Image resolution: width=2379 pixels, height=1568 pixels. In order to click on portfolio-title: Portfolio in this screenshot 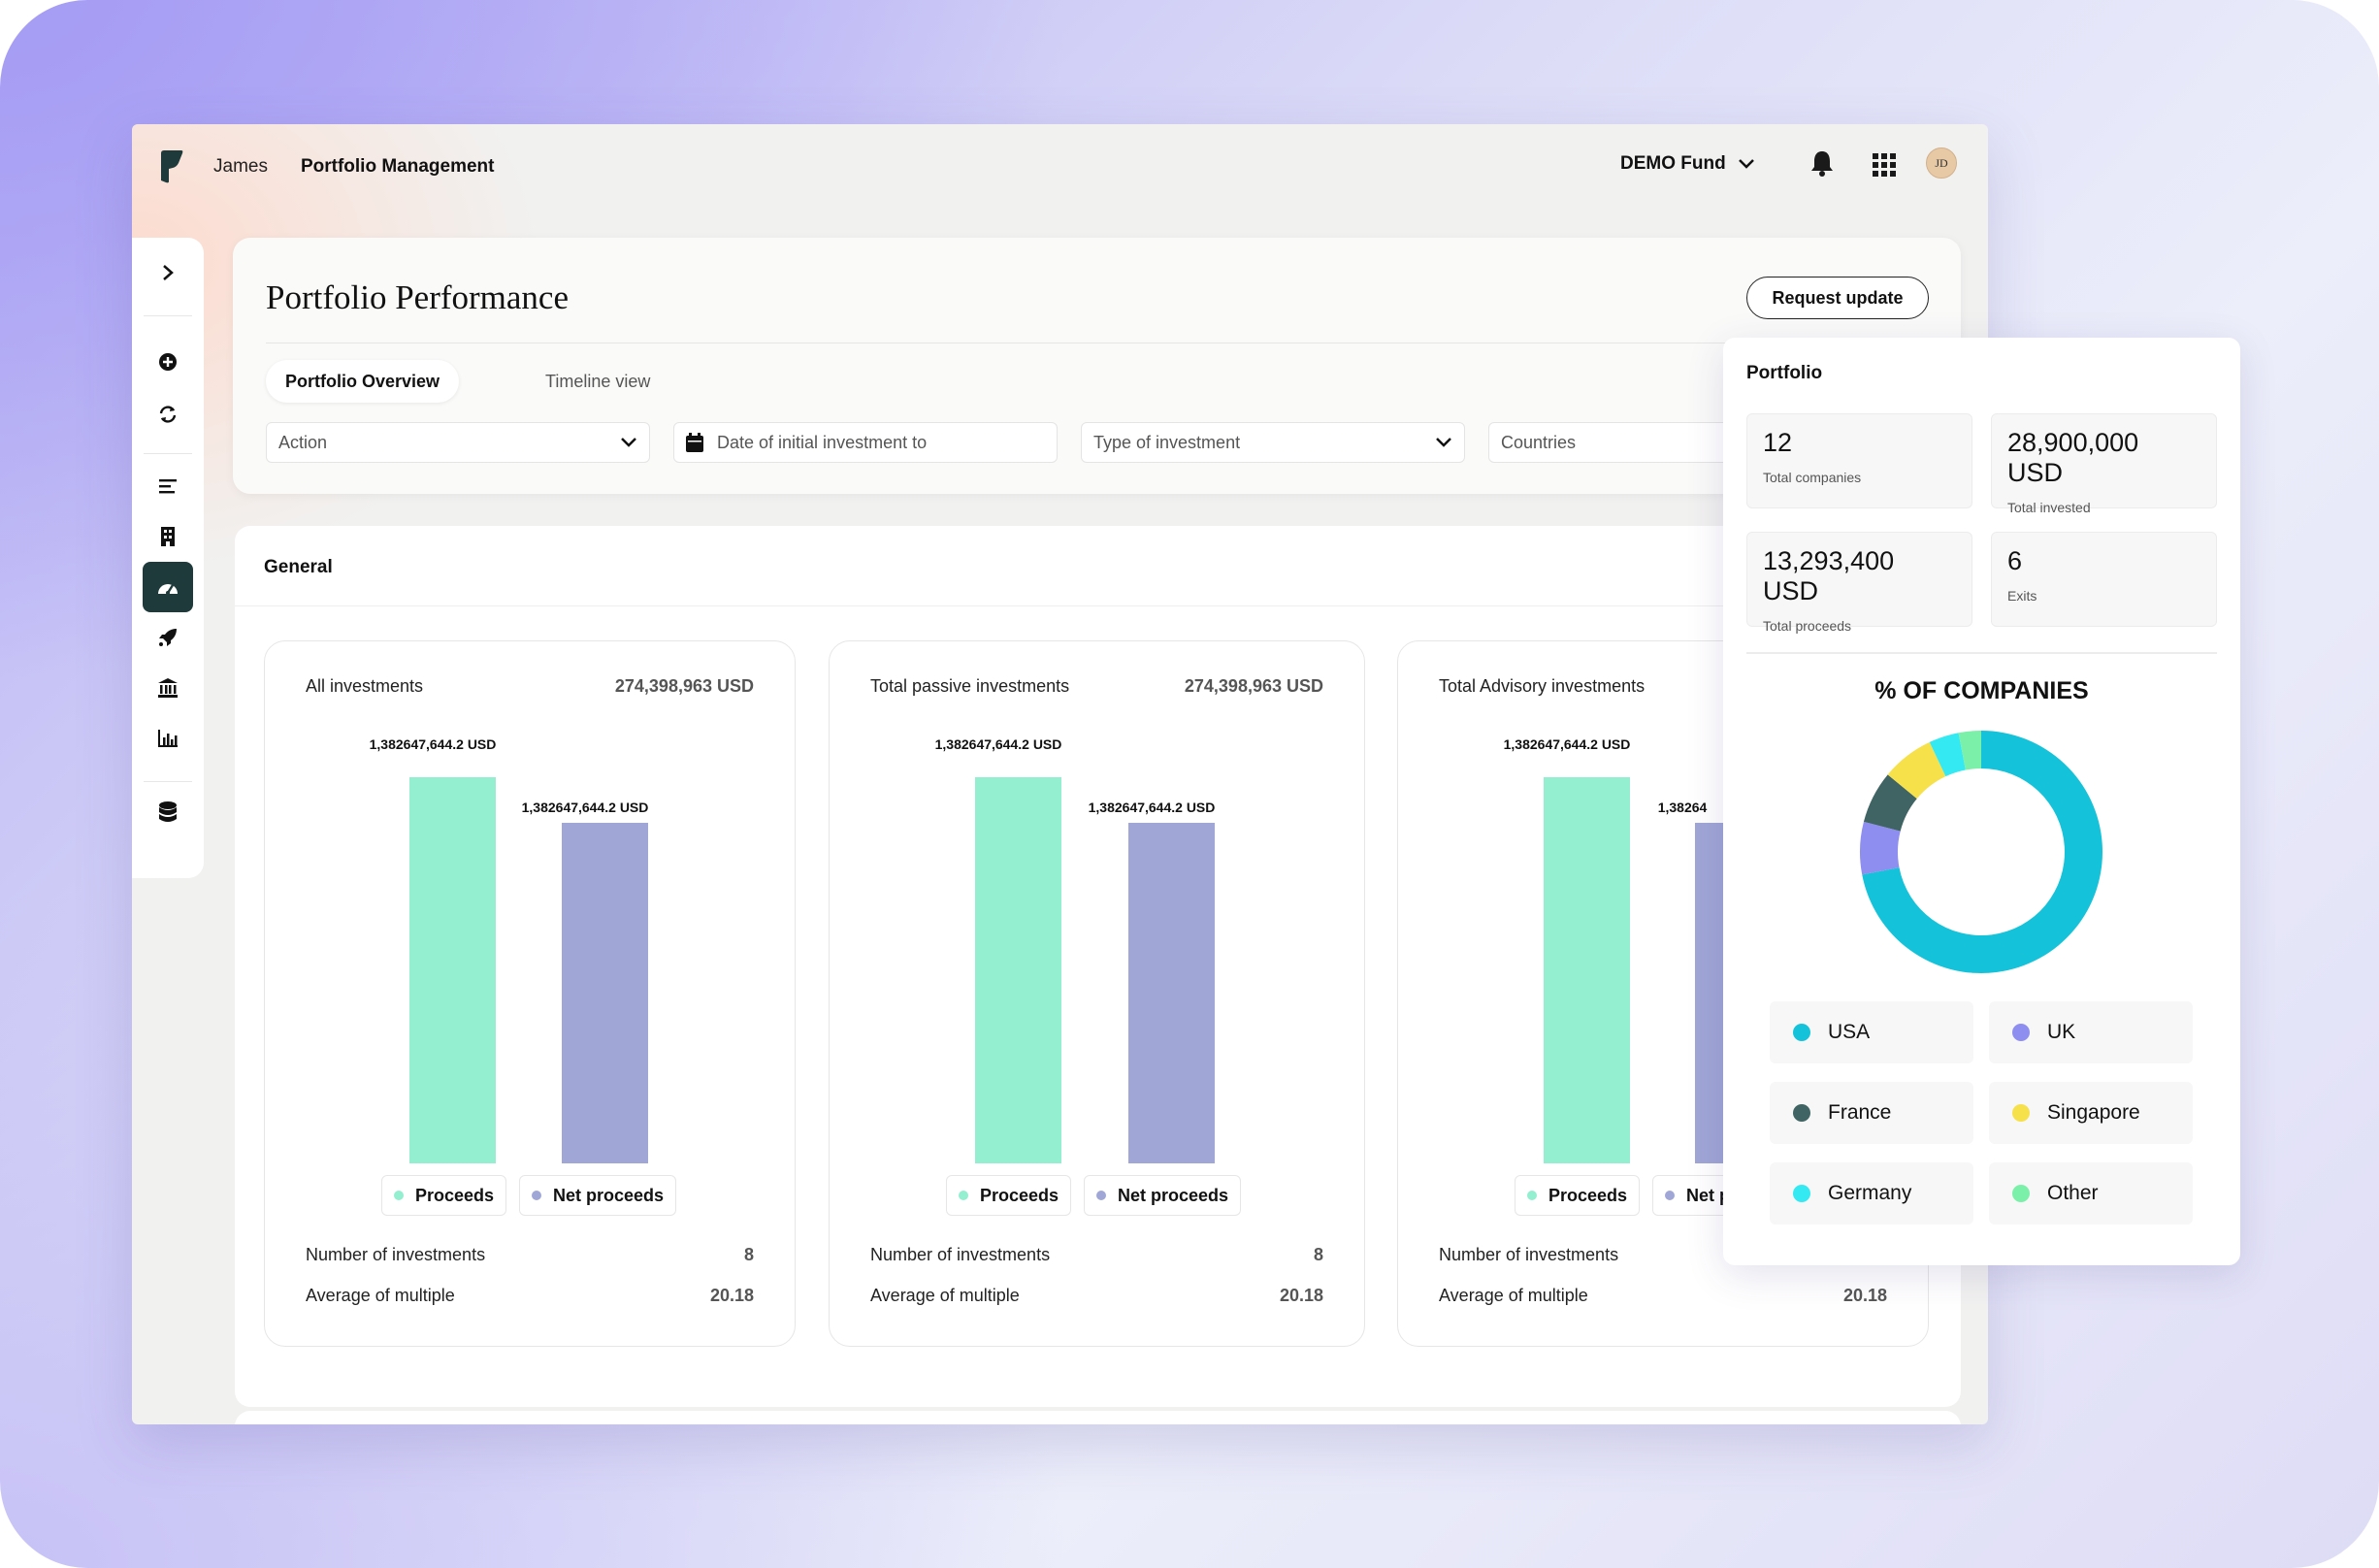, I will do `click(1785, 373)`.